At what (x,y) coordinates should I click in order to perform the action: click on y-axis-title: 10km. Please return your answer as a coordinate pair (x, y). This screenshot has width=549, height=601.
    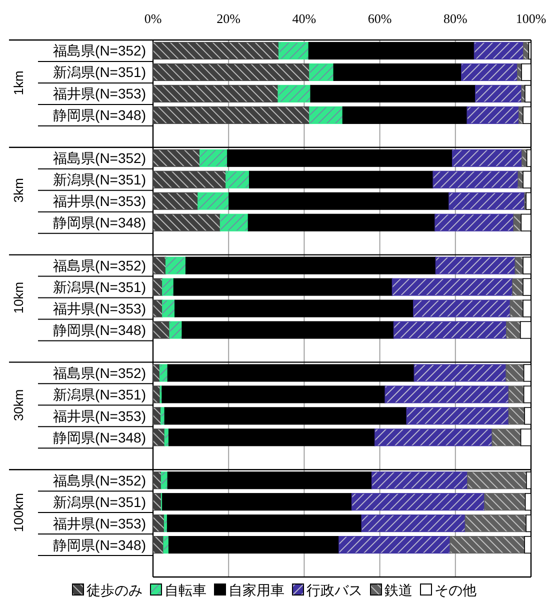
    Looking at the image, I should click on (18, 298).